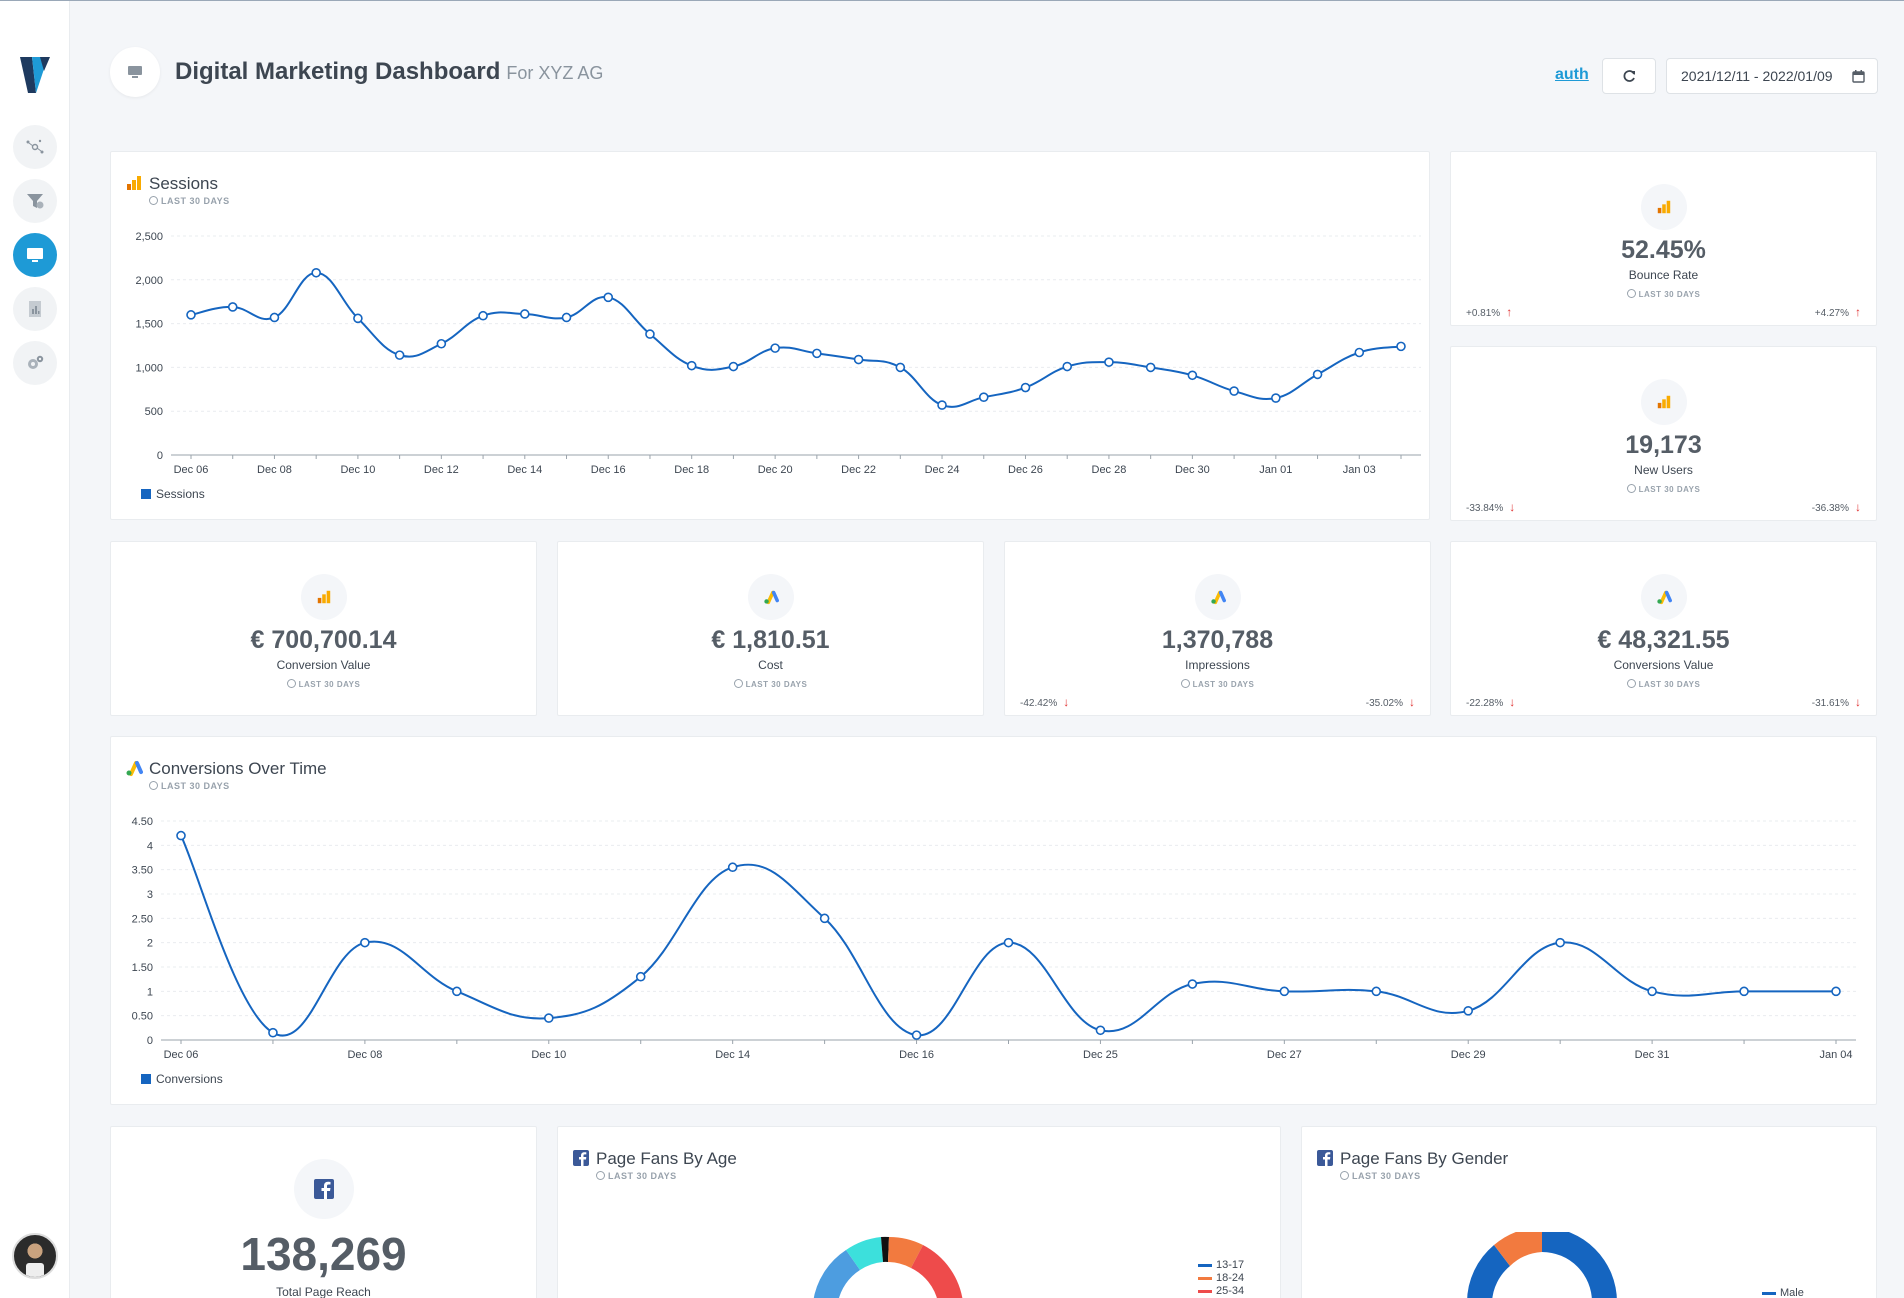 The image size is (1904, 1298). I want to click on new-users-period: LAST 30 DAYS, so click(1663, 489).